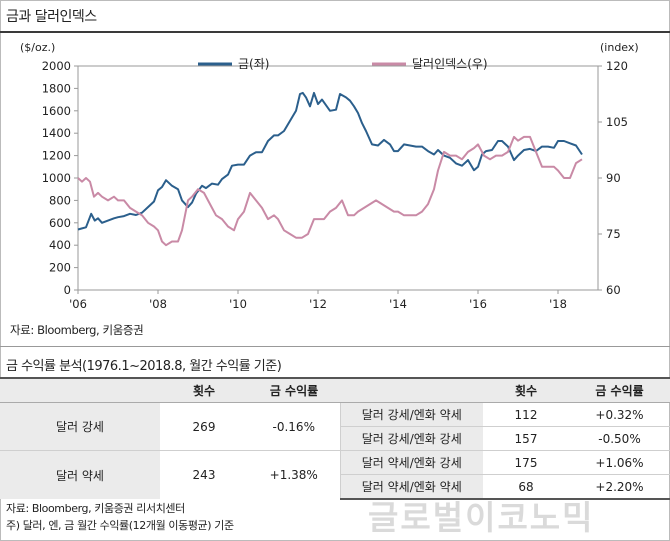  What do you see at coordinates (617, 66) in the screenshot?
I see `y-right-tick-label: 120` at bounding box center [617, 66].